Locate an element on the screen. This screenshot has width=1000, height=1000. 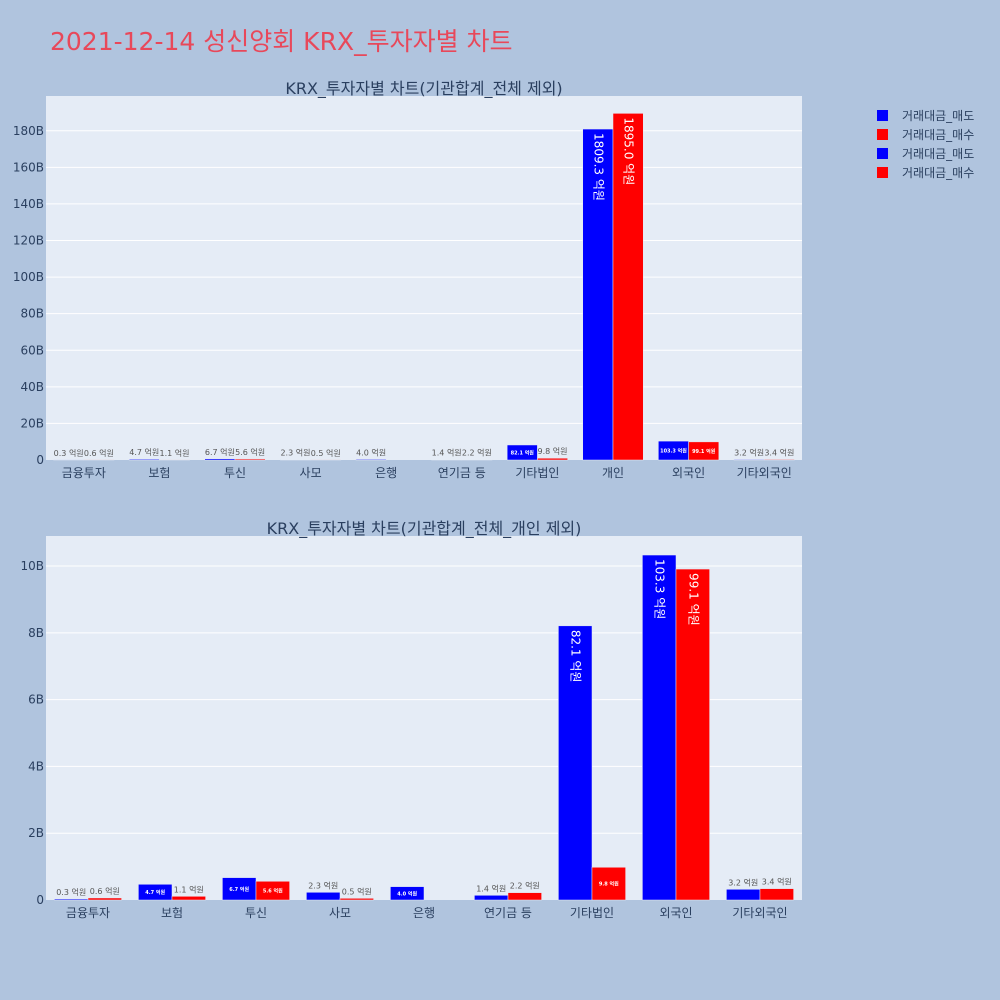
y-tick-label: 40B is located at coordinates (32, 387).